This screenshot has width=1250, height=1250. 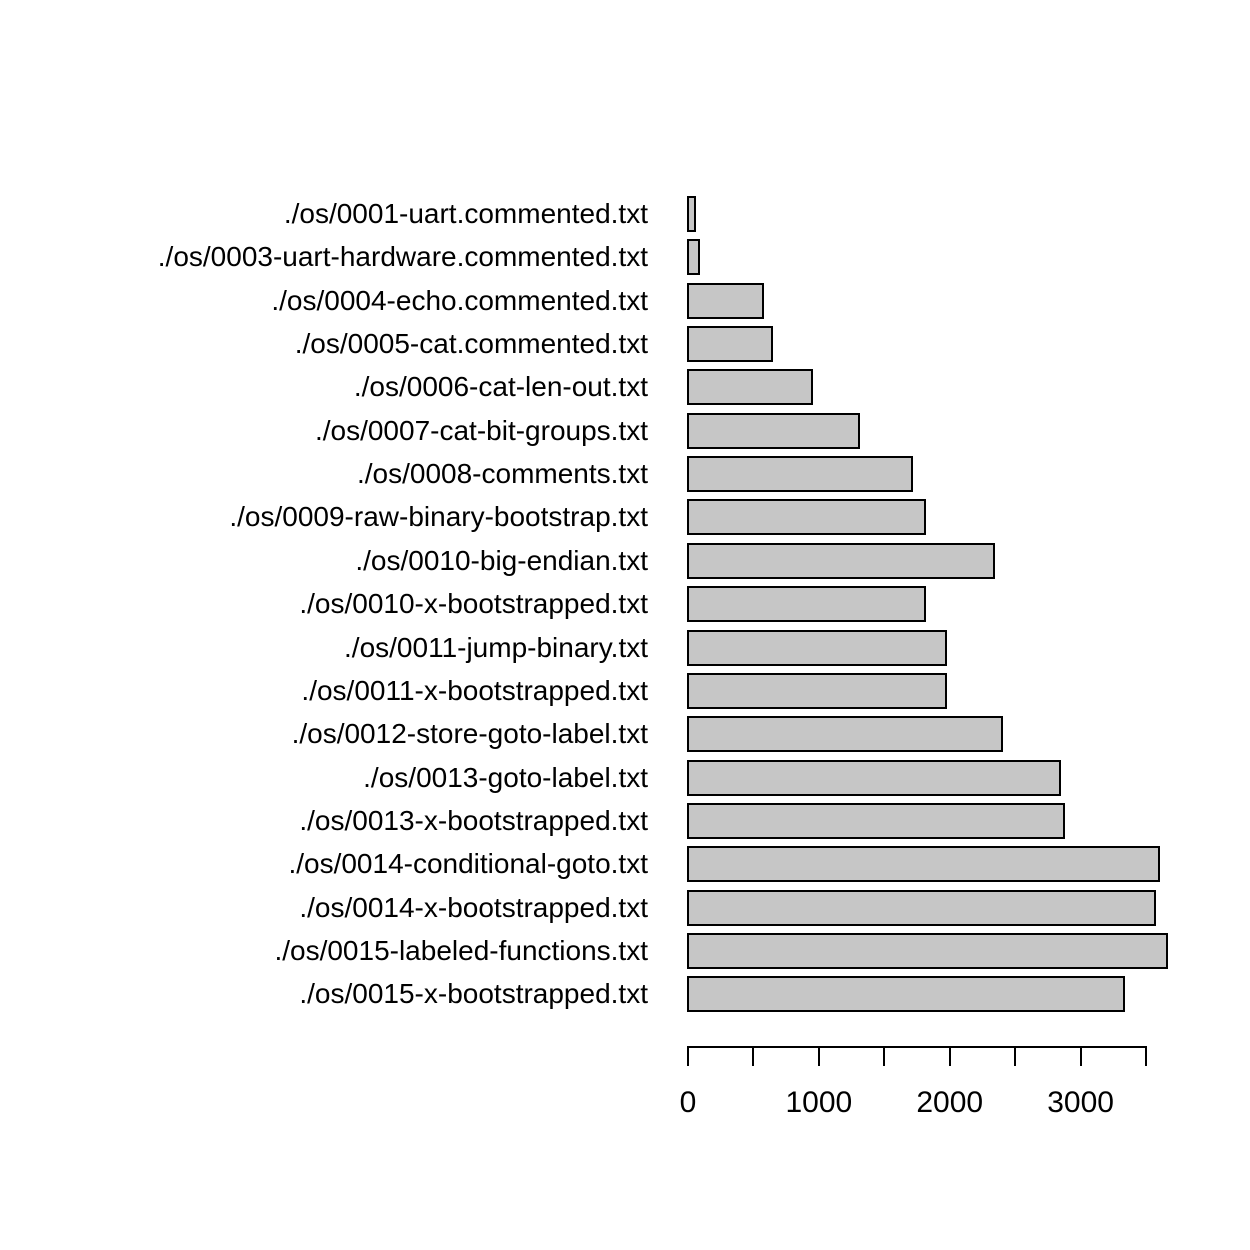 What do you see at coordinates (468, 864) in the screenshot?
I see `category-label: ./os/0014-conditional-goto.txt` at bounding box center [468, 864].